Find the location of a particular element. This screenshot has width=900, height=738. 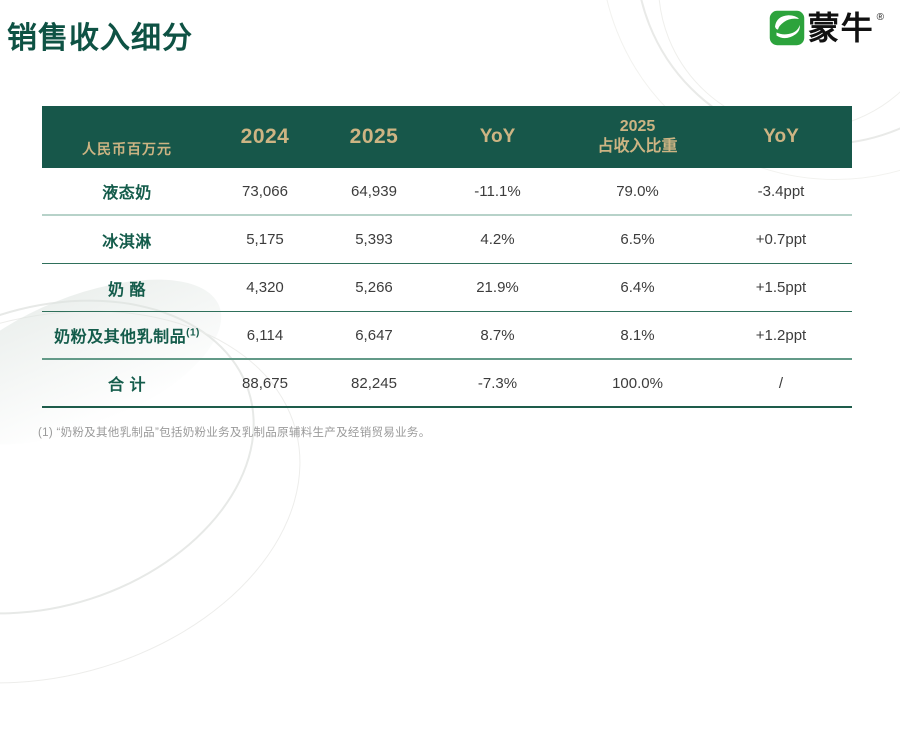

brand-logo: 蒙牛 ® is located at coordinates (826, 28).